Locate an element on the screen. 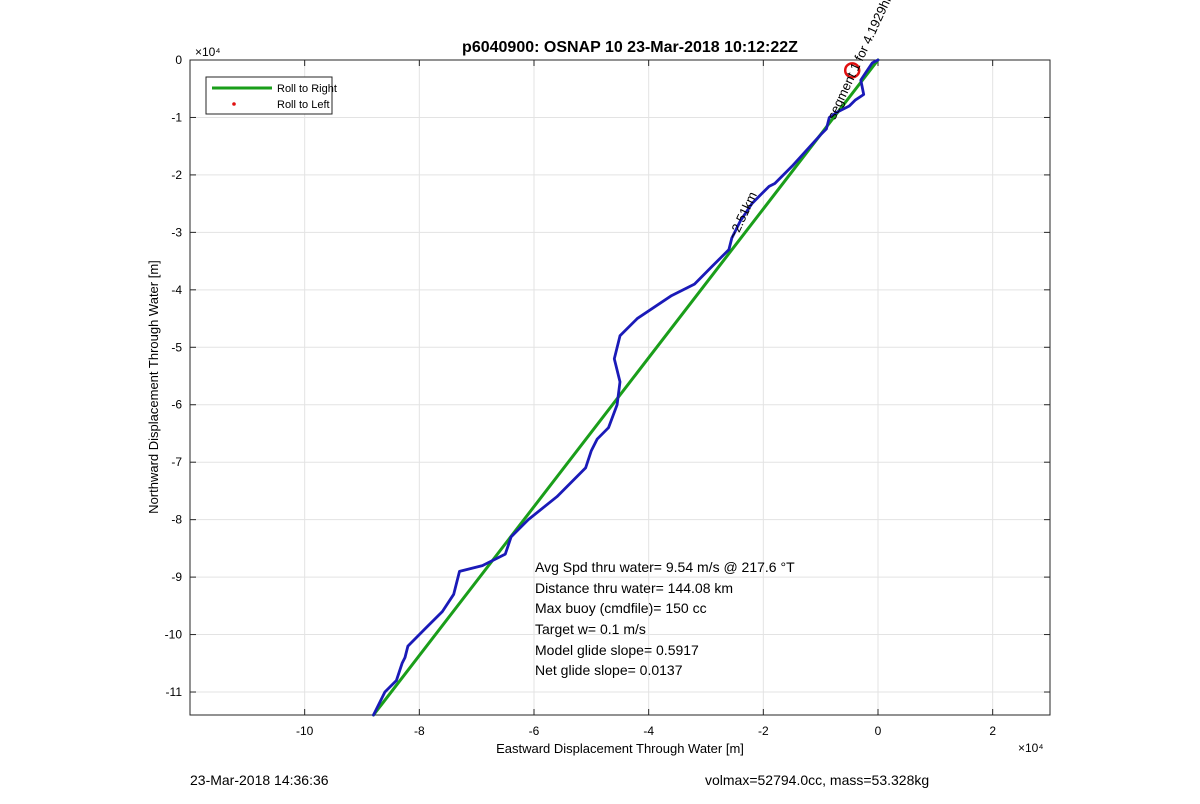 This screenshot has height=804, width=1200. legend-swatch-roll-left is located at coordinates (234, 104).